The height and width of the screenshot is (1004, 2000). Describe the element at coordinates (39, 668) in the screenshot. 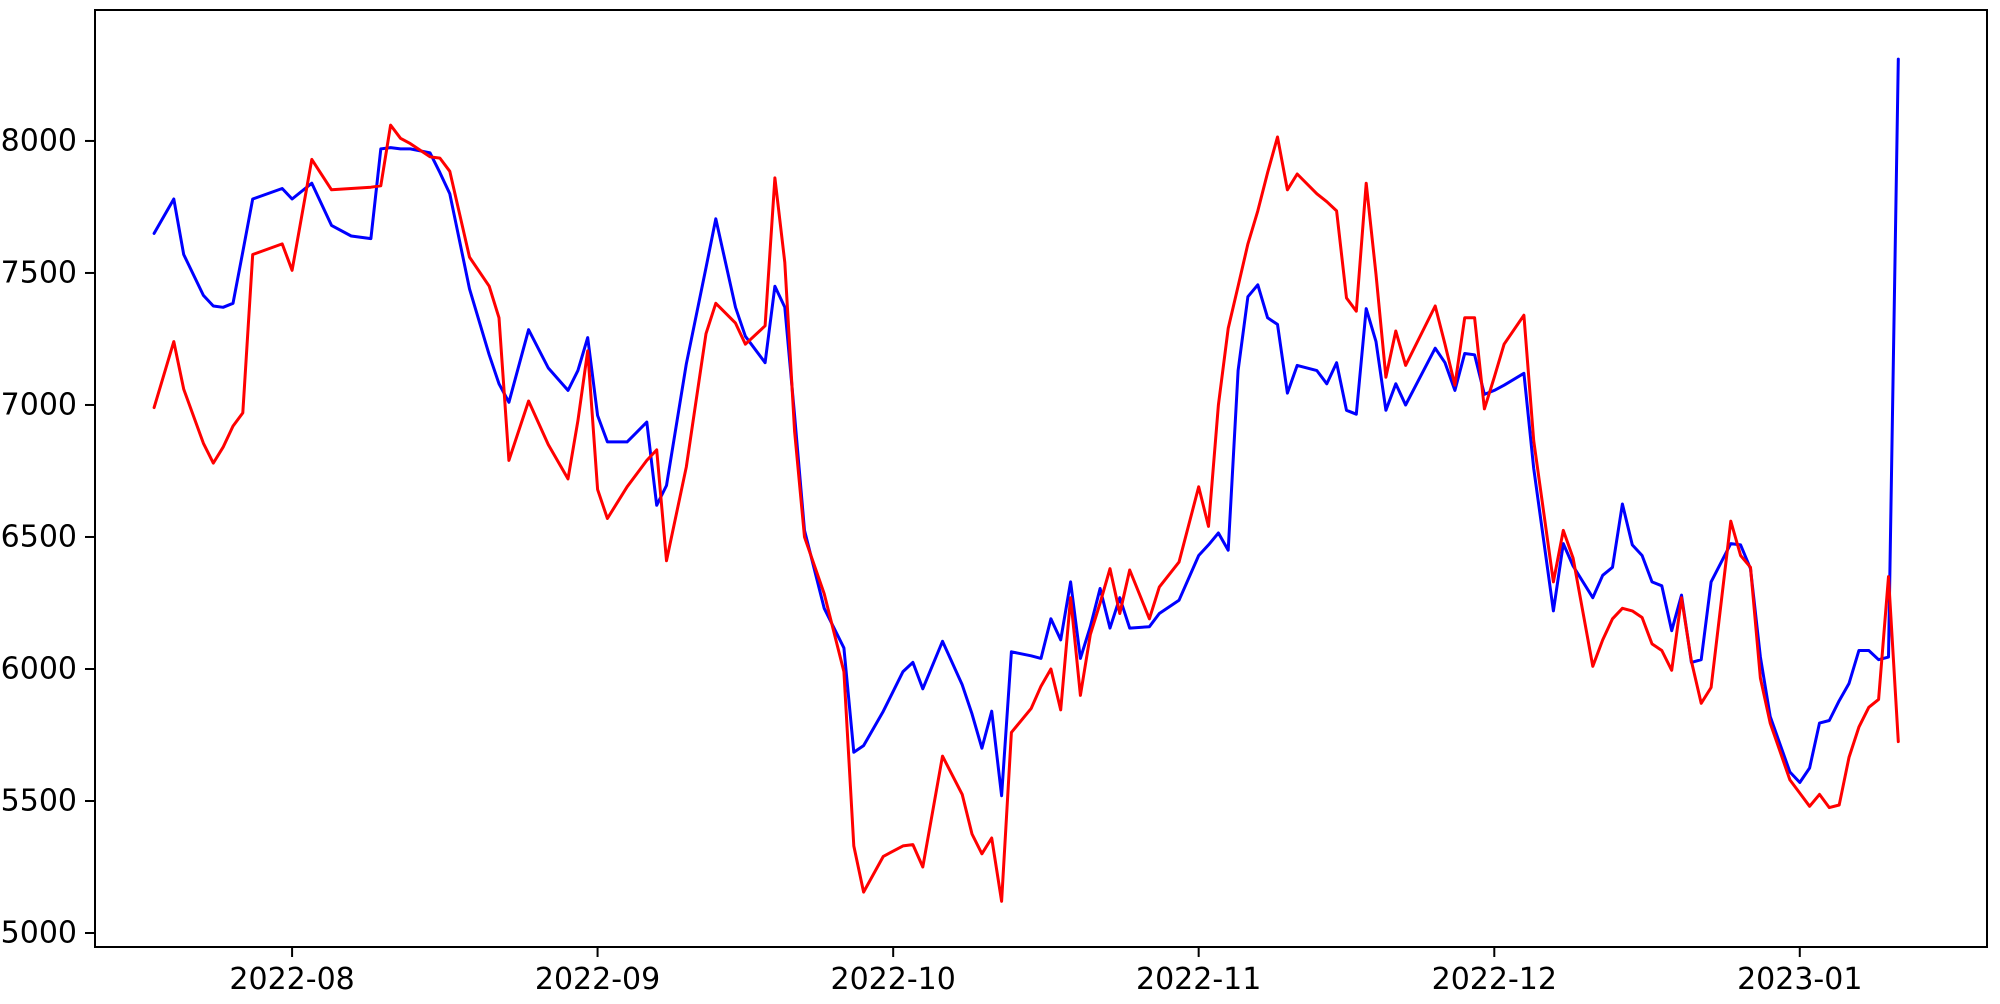

I see `y-tick-label: 6000` at that location.